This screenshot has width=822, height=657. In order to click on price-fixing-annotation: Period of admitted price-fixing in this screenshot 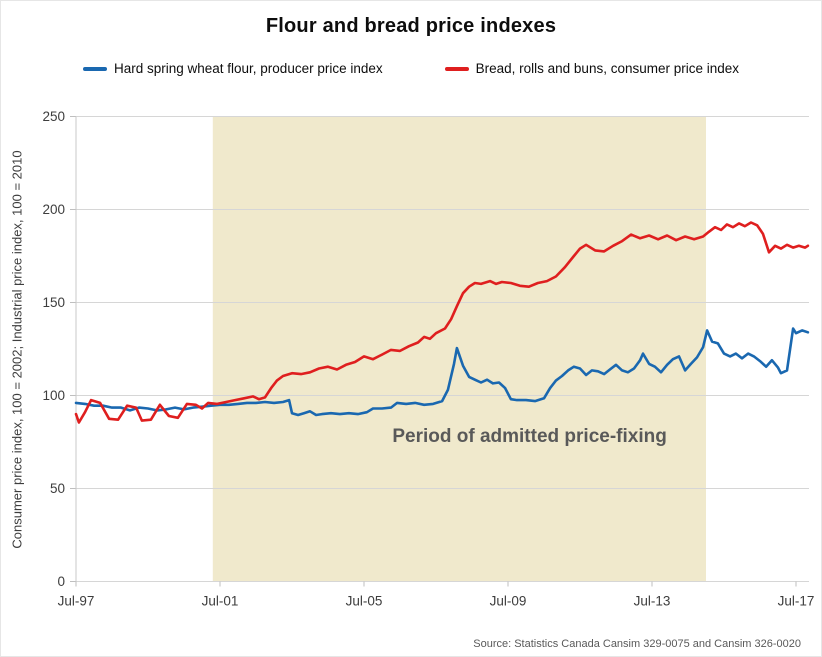, I will do `click(529, 436)`.